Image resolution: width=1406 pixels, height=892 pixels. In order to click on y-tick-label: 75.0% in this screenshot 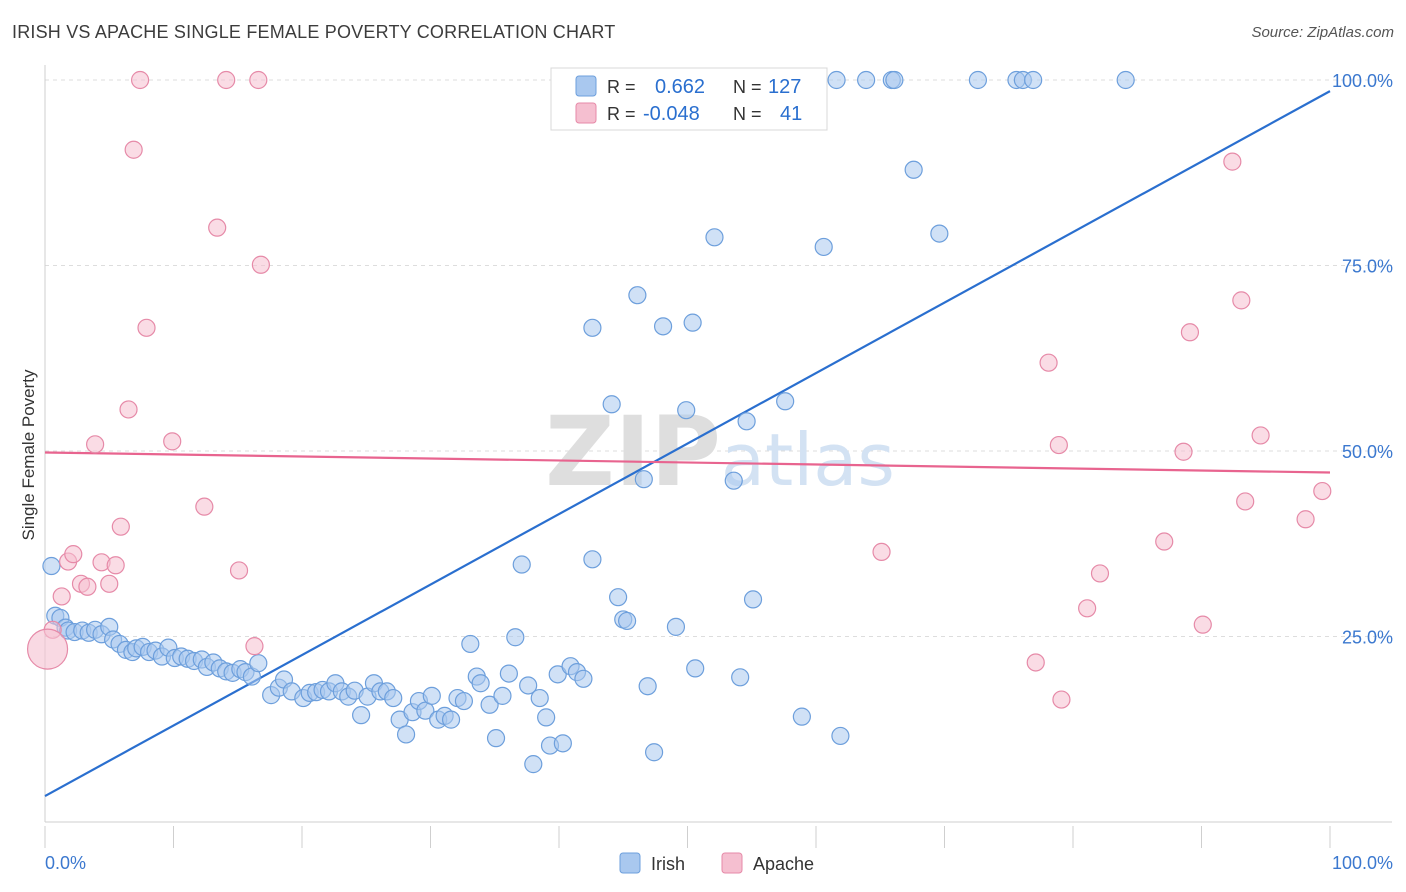, I will do `click(1367, 267)`.